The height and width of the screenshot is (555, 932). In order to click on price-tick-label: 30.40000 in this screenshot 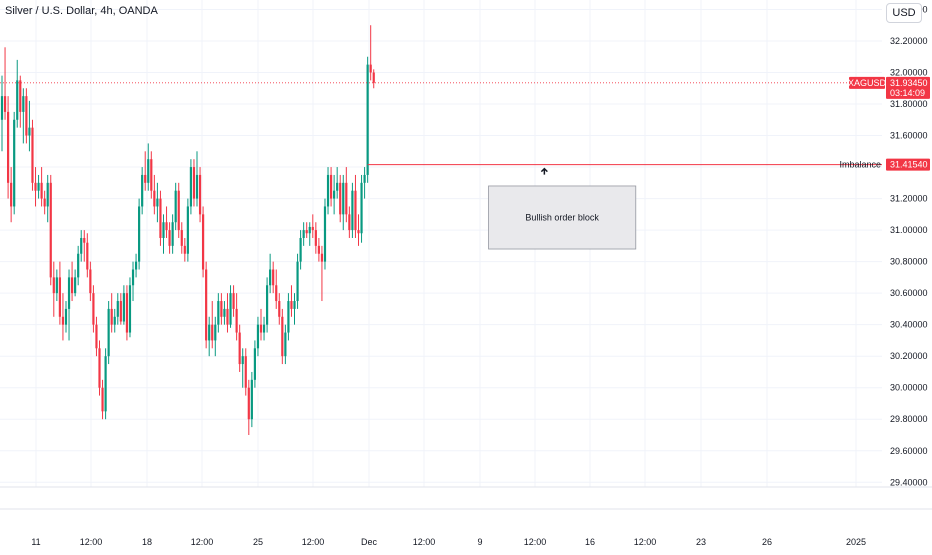, I will do `click(909, 325)`.